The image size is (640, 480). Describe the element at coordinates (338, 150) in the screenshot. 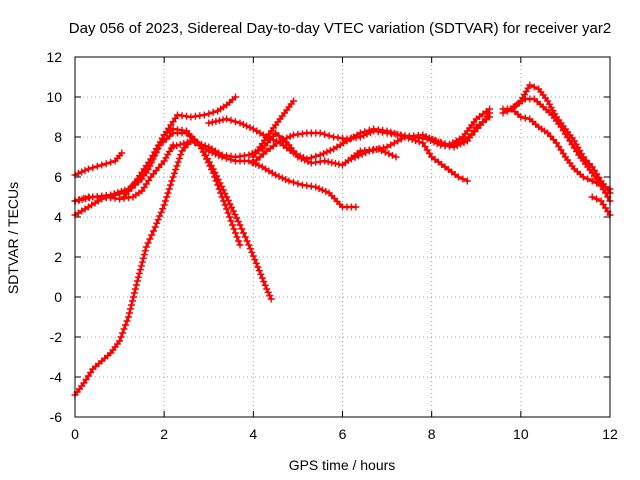

I see `series-s8` at that location.